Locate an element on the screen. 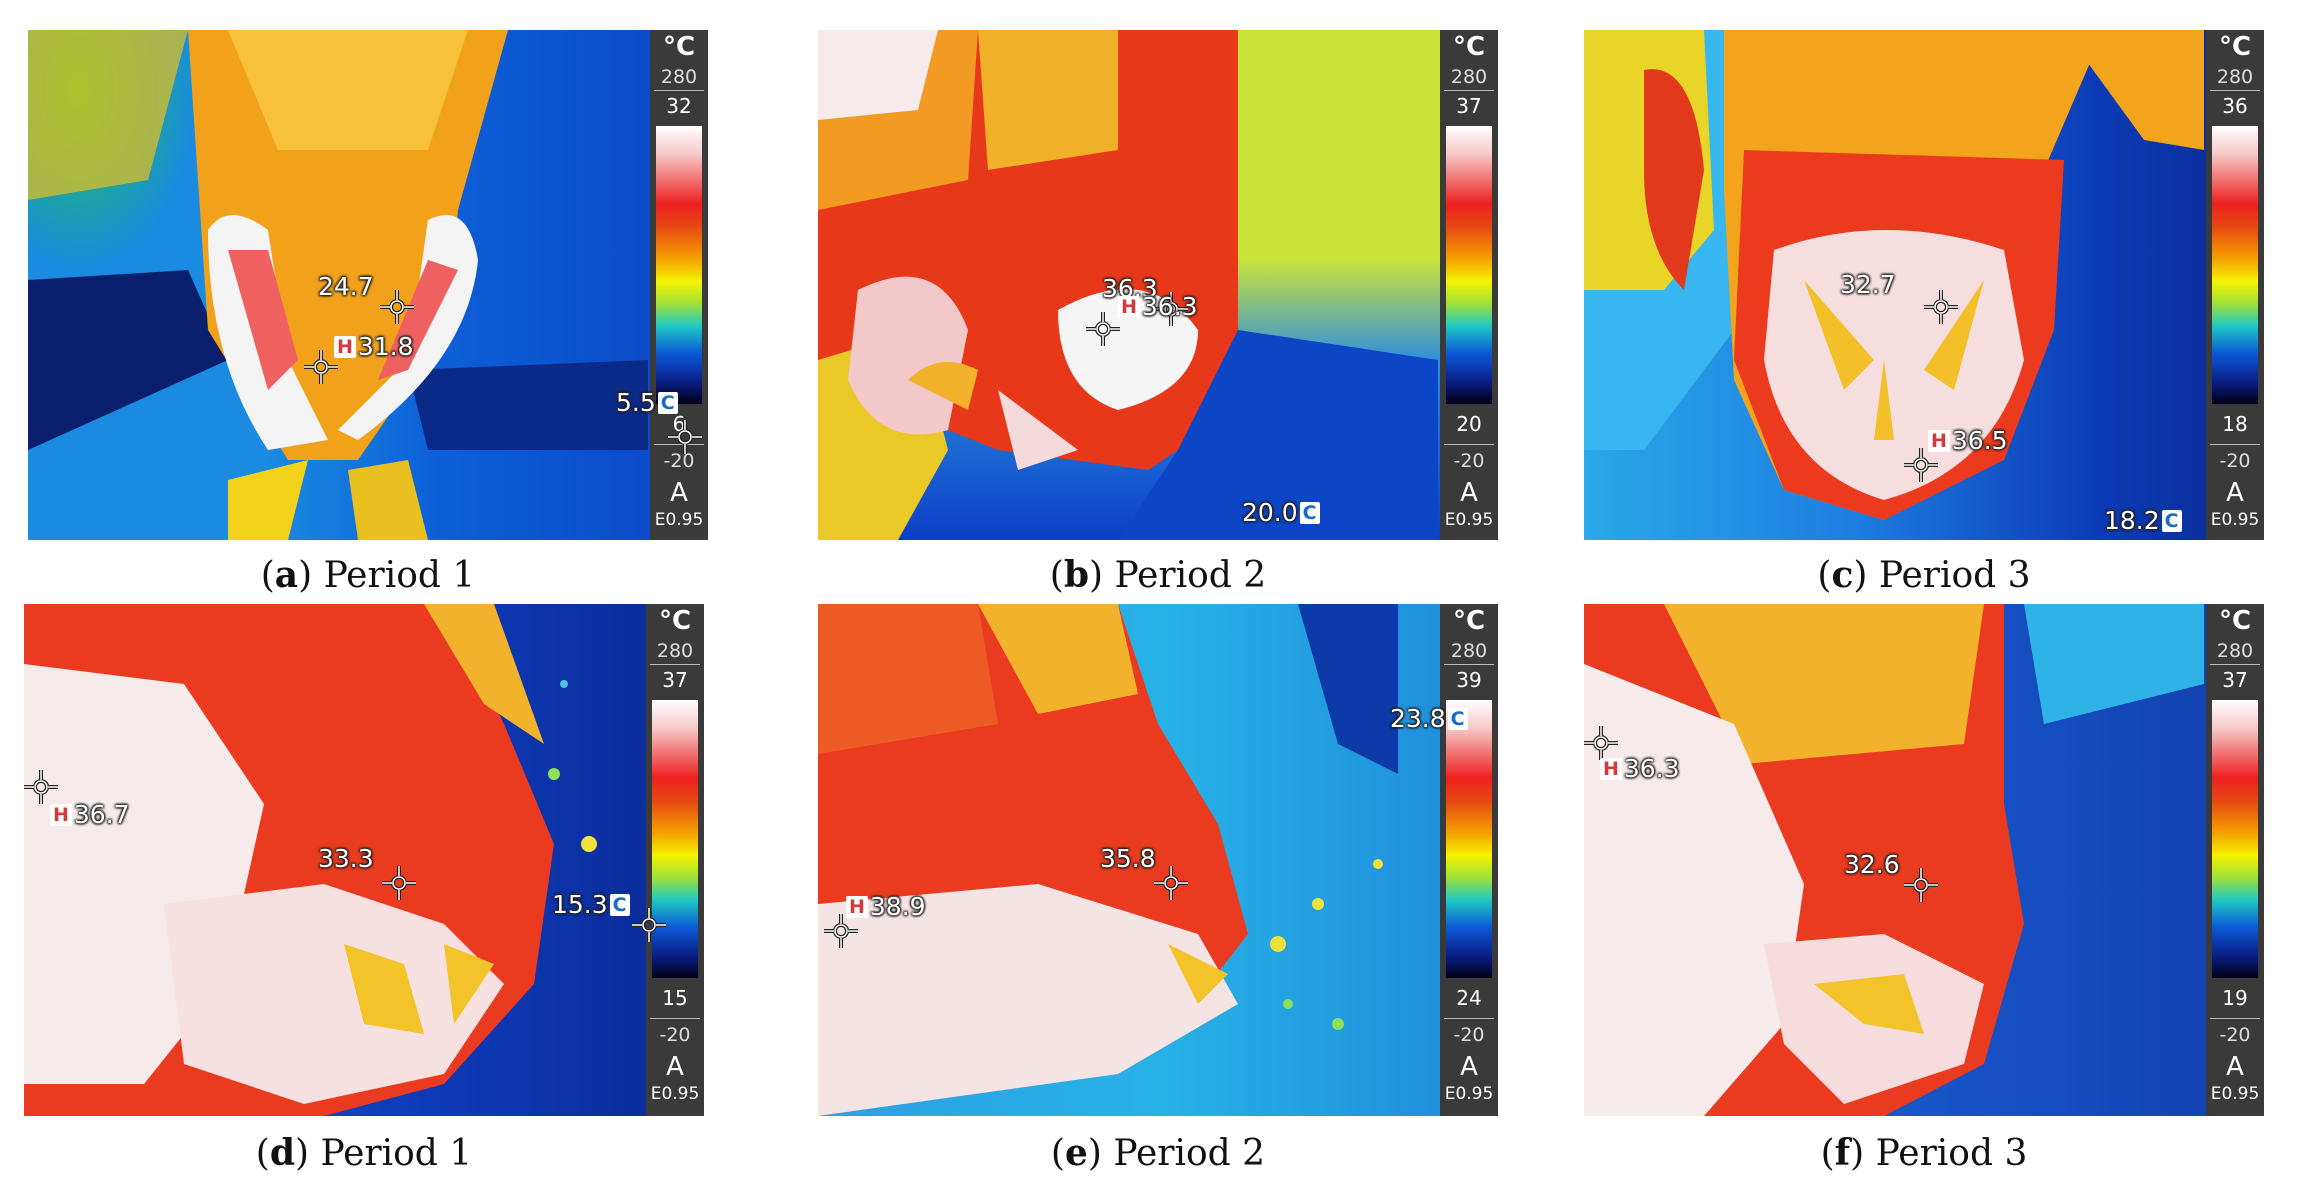 The width and height of the screenshot is (2316, 1186). readout-spot: 32.6 is located at coordinates (1872, 864).